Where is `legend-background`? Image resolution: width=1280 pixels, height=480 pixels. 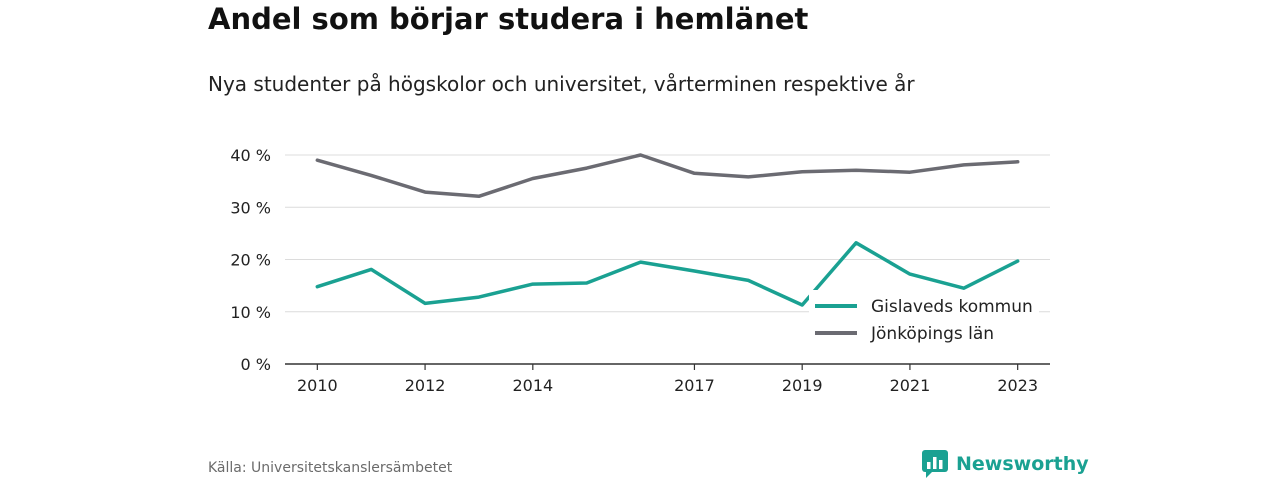 legend-background is located at coordinates (924, 319).